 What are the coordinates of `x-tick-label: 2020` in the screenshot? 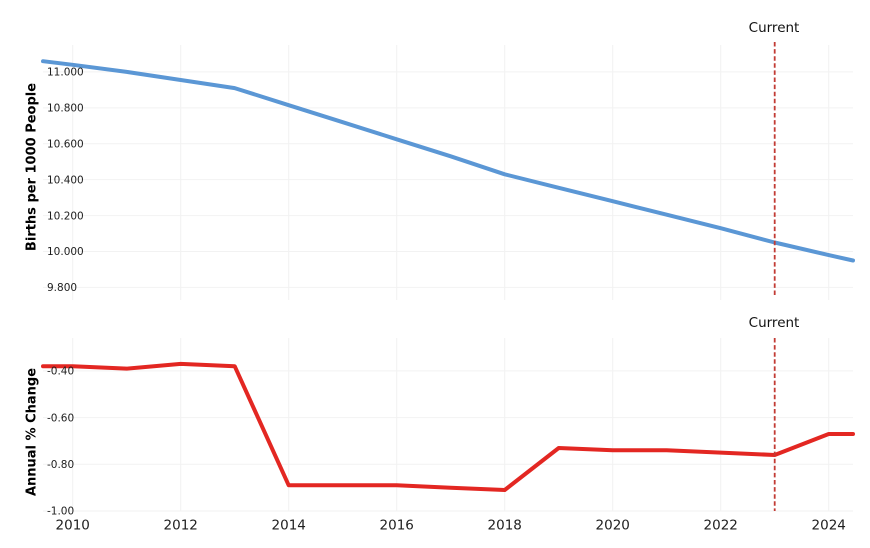 It's located at (613, 526).